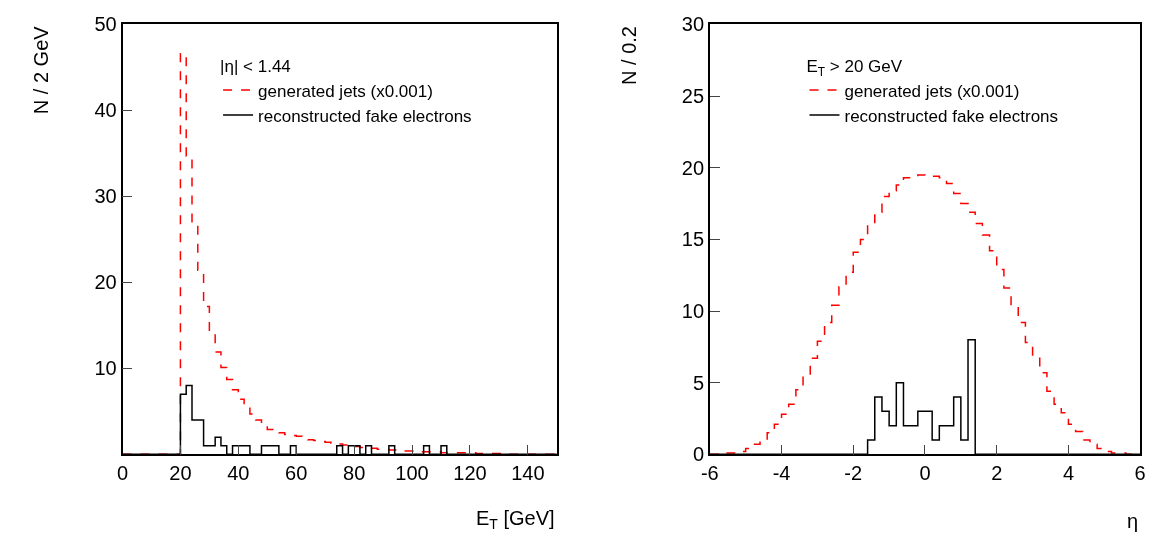 The height and width of the screenshot is (545, 1159). Describe the element at coordinates (1133, 521) in the screenshot. I see `x-axis-title: η` at that location.